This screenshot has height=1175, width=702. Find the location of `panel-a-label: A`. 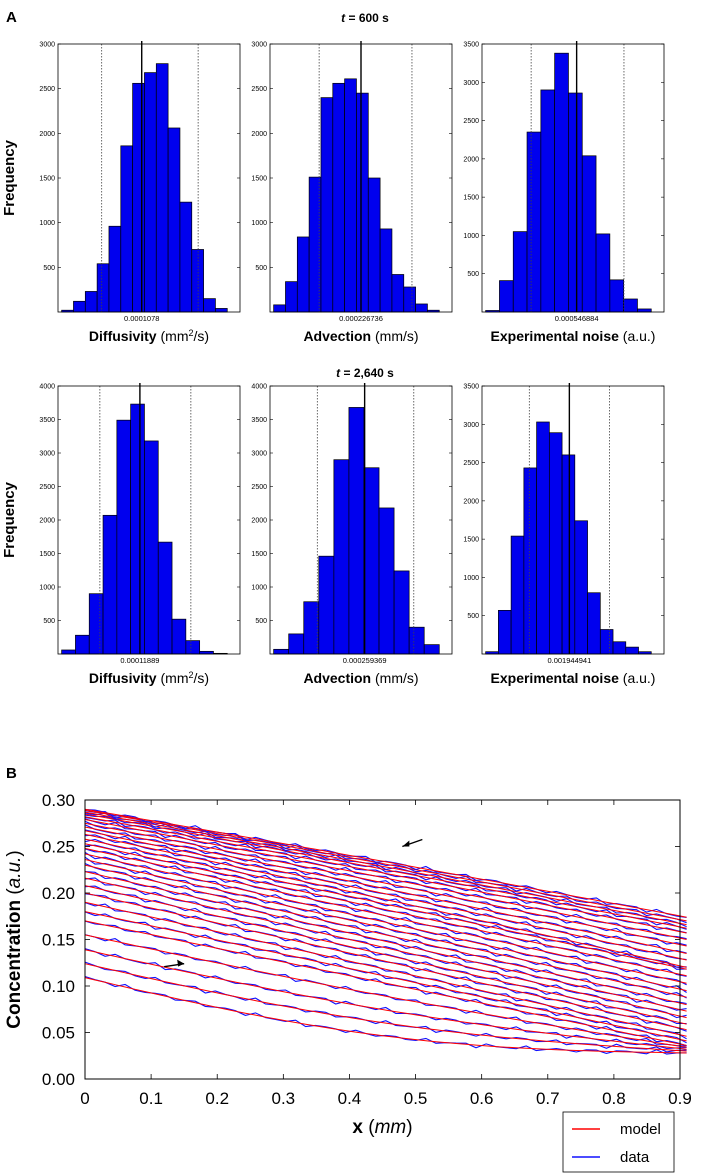

panel-a-label: A is located at coordinates (11, 17).